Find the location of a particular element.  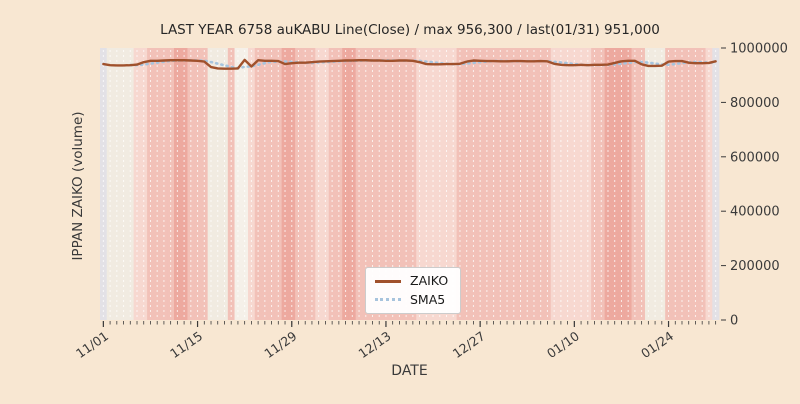

x-tick-label: 12/27 is located at coordinates (469, 344).